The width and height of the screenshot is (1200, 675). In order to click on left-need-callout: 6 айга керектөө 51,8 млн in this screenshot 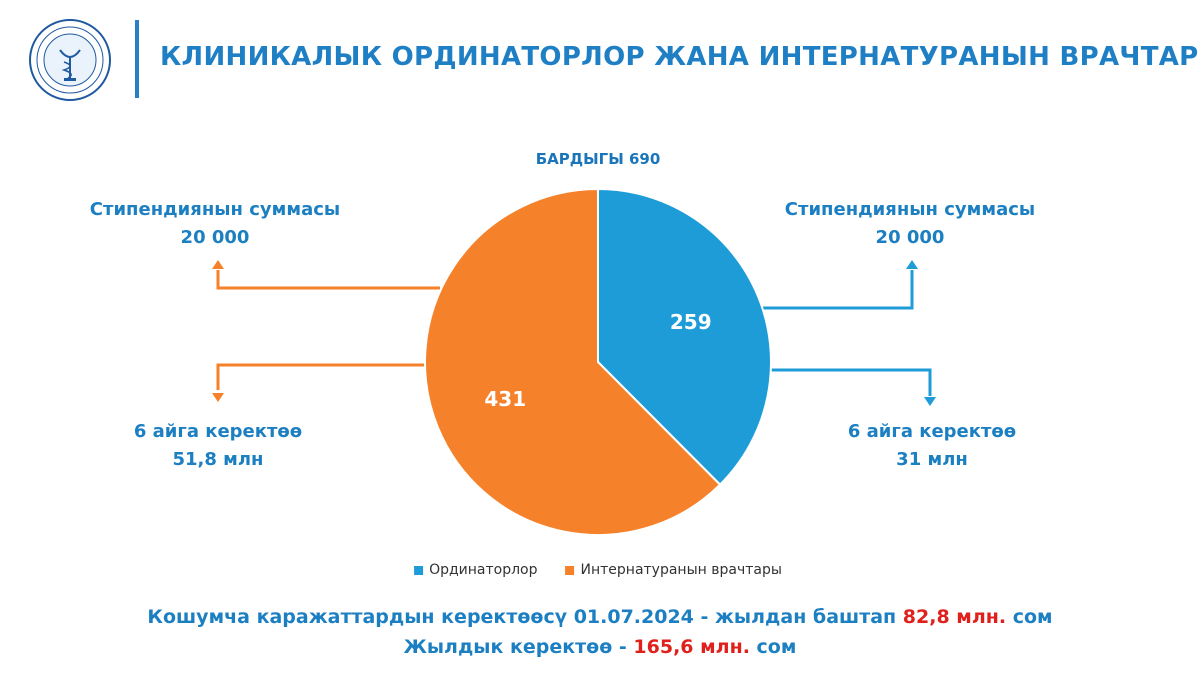, I will do `click(218, 446)`.